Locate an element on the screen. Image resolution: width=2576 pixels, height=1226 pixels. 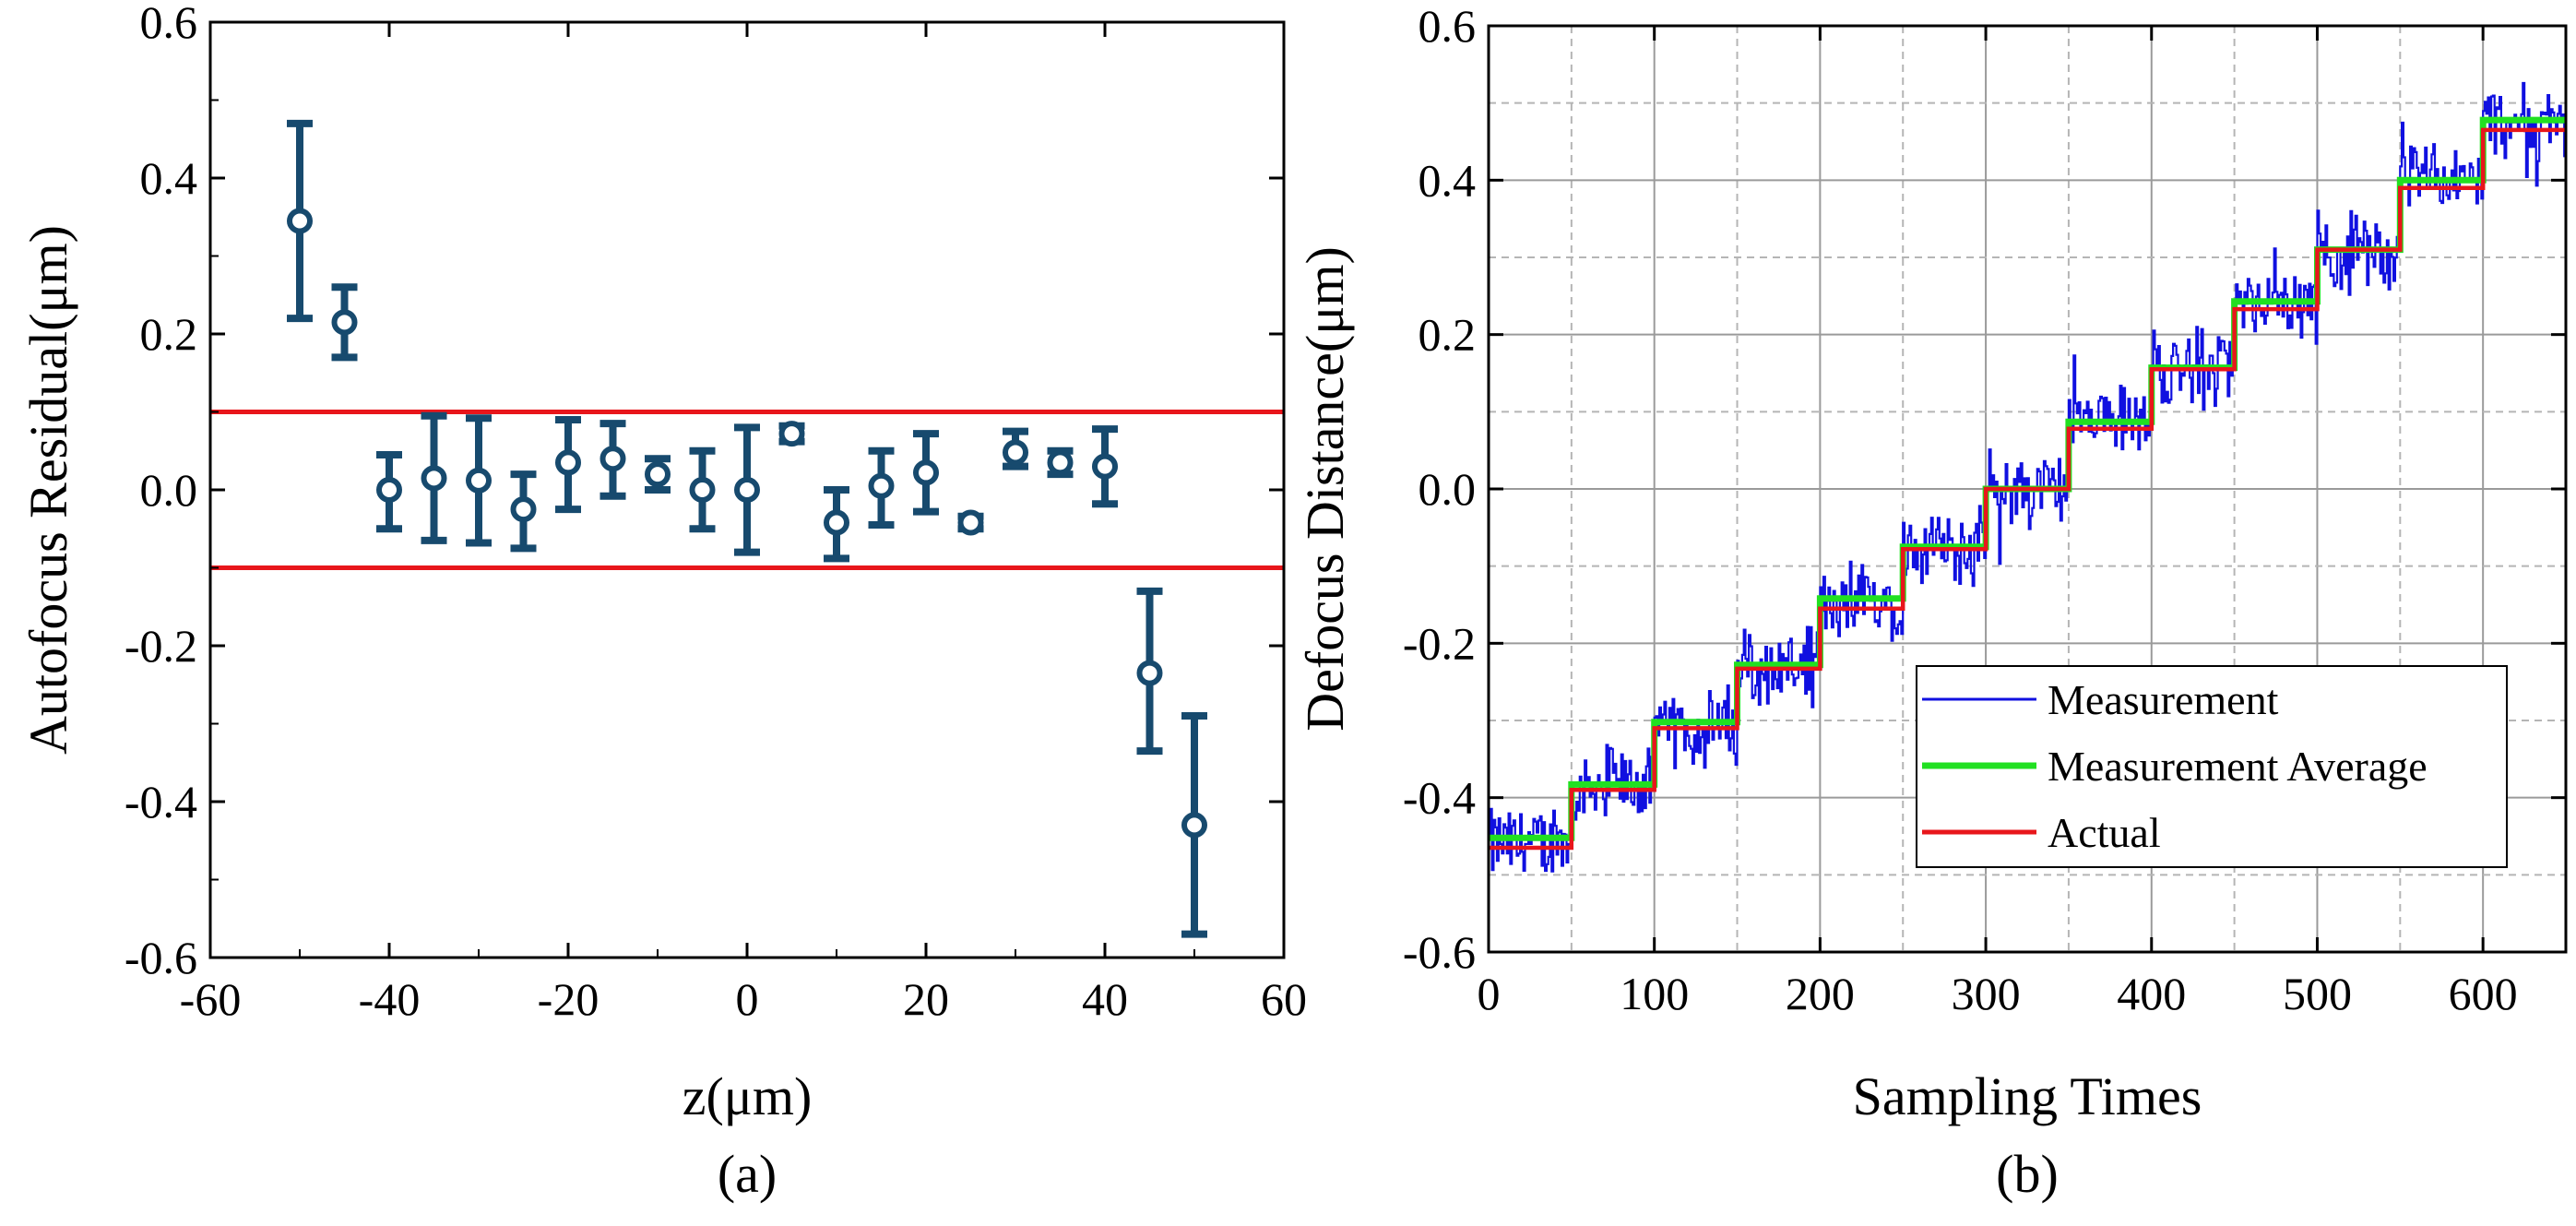
x-tick-label: -40 is located at coordinates (390, 999).